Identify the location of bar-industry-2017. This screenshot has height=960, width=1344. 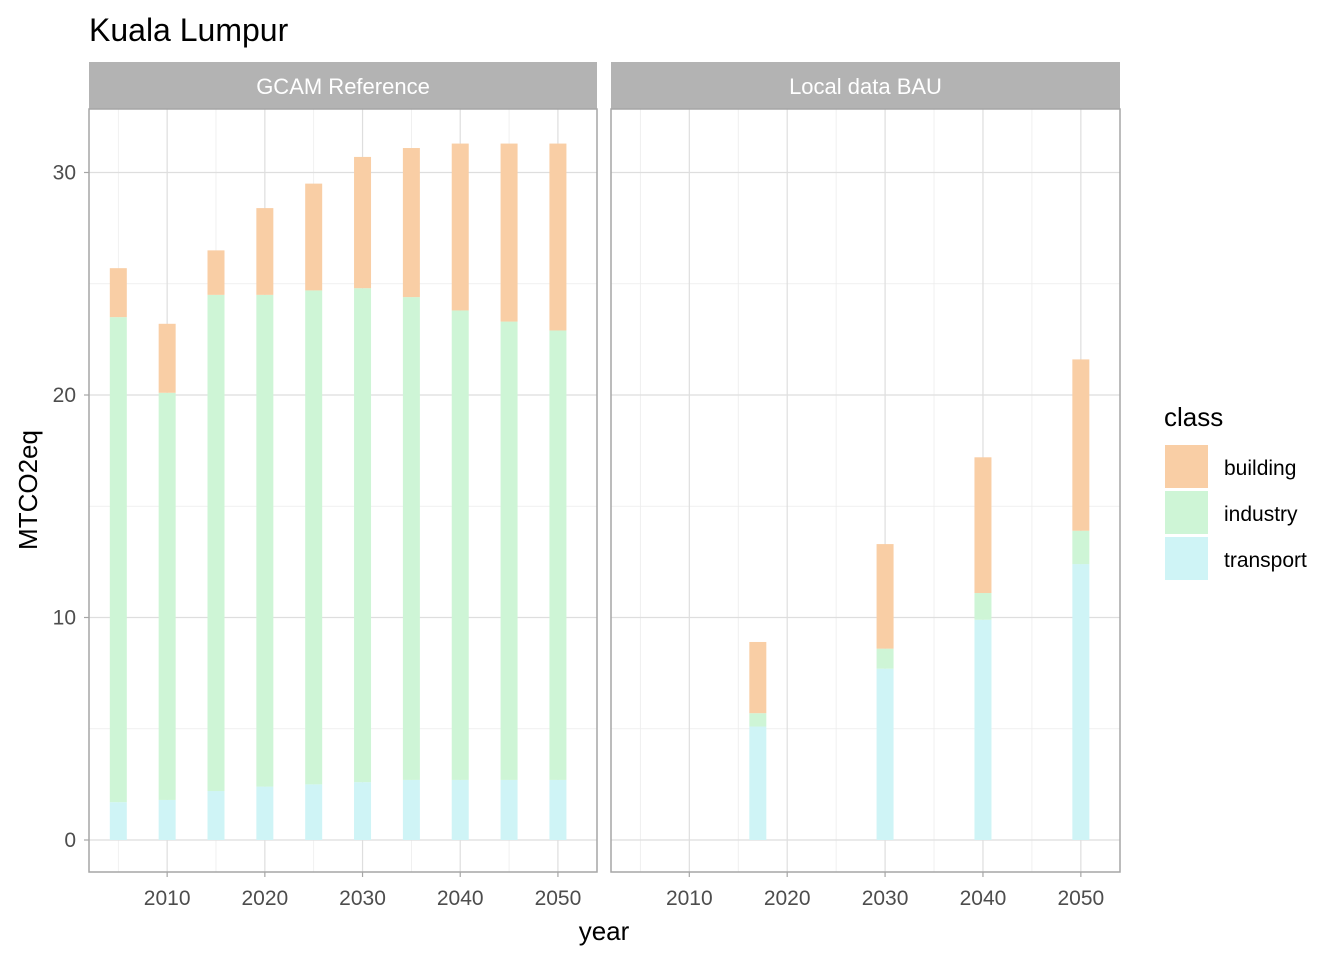
(758, 720).